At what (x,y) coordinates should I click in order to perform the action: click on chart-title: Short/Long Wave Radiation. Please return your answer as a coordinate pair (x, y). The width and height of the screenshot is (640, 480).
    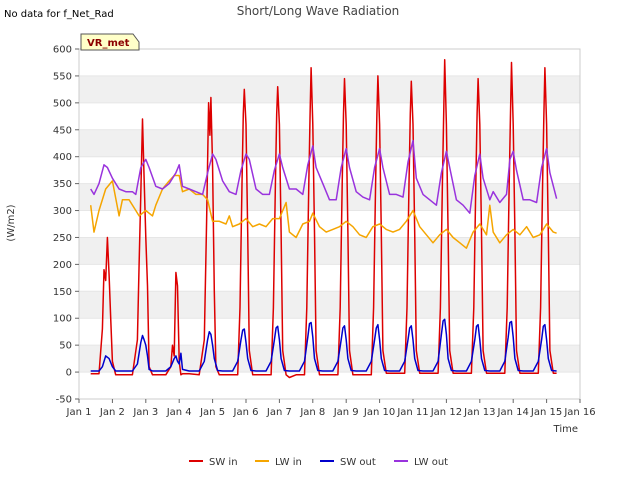
    Looking at the image, I should click on (318, 11).